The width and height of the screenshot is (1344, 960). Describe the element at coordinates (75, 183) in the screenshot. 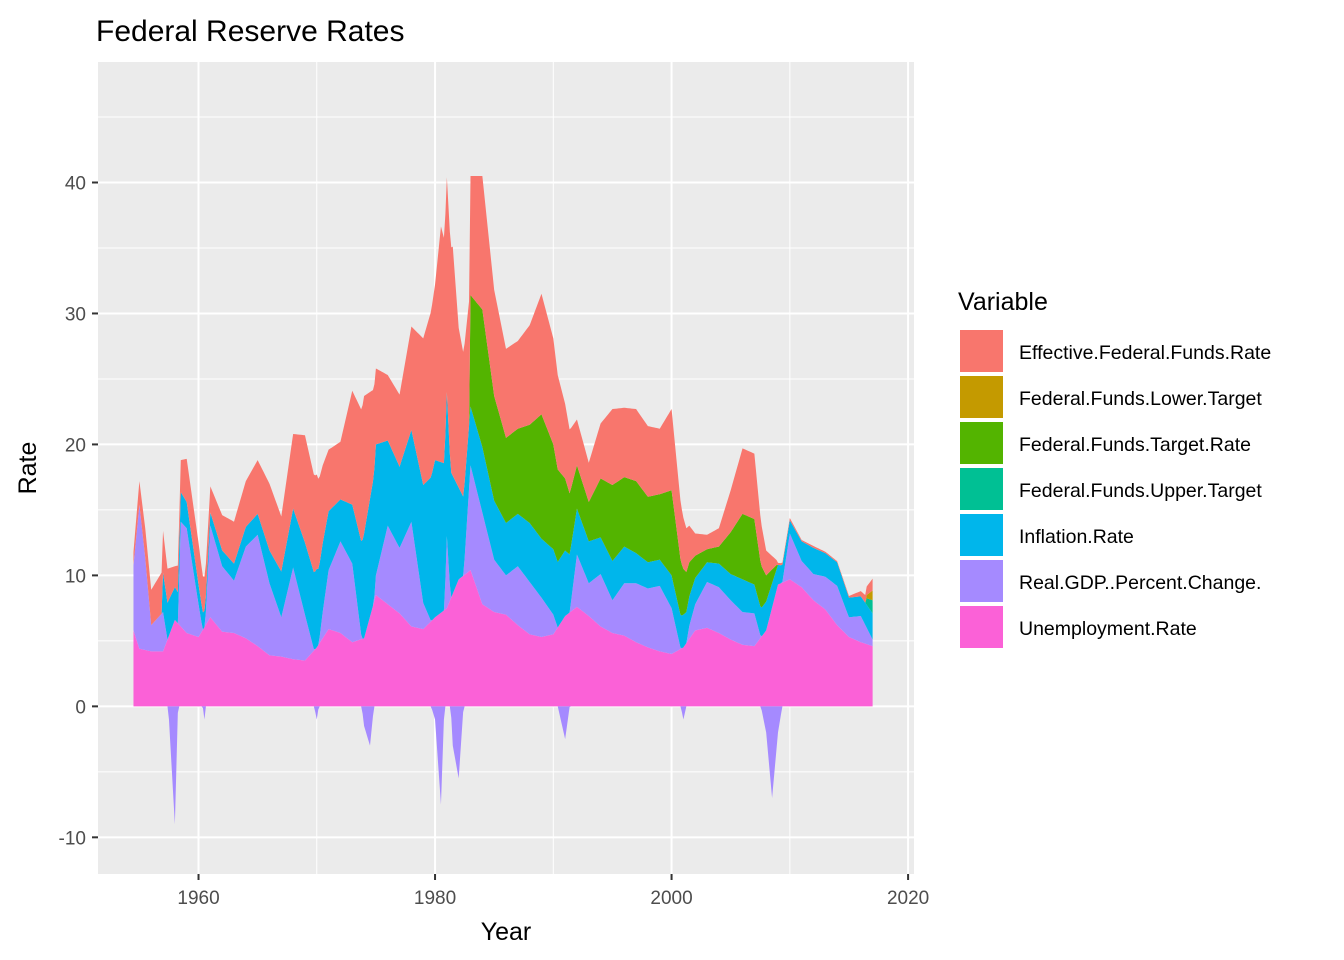

I see `y-tick-label: 40` at that location.